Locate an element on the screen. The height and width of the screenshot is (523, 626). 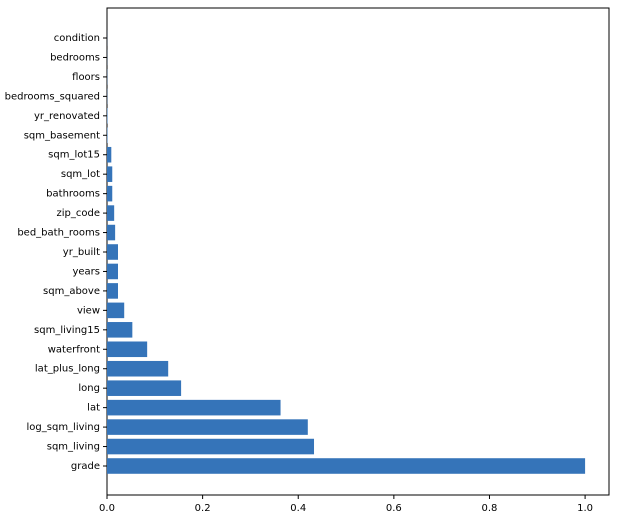
y-tick-label: sqm_basement is located at coordinates (62, 135).